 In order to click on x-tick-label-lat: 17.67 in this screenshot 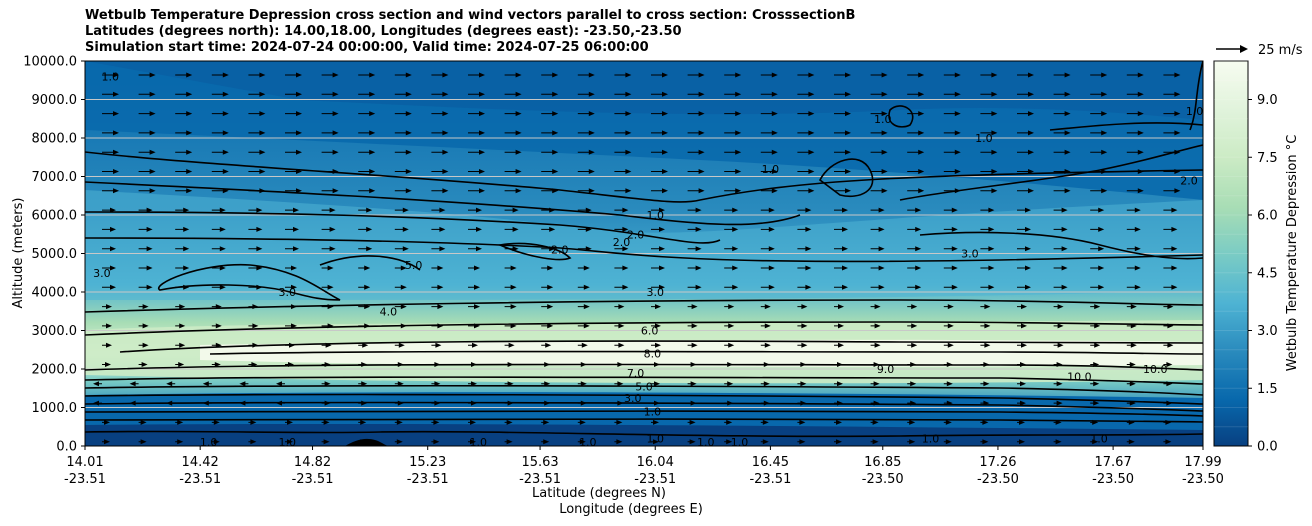, I will do `click(1113, 462)`.